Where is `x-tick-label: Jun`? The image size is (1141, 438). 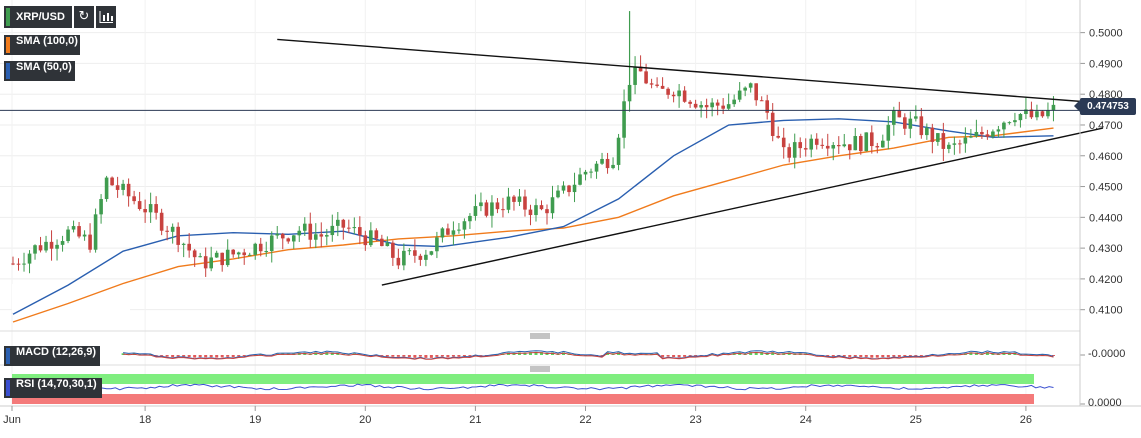
x-tick-label: Jun is located at coordinates (12, 420).